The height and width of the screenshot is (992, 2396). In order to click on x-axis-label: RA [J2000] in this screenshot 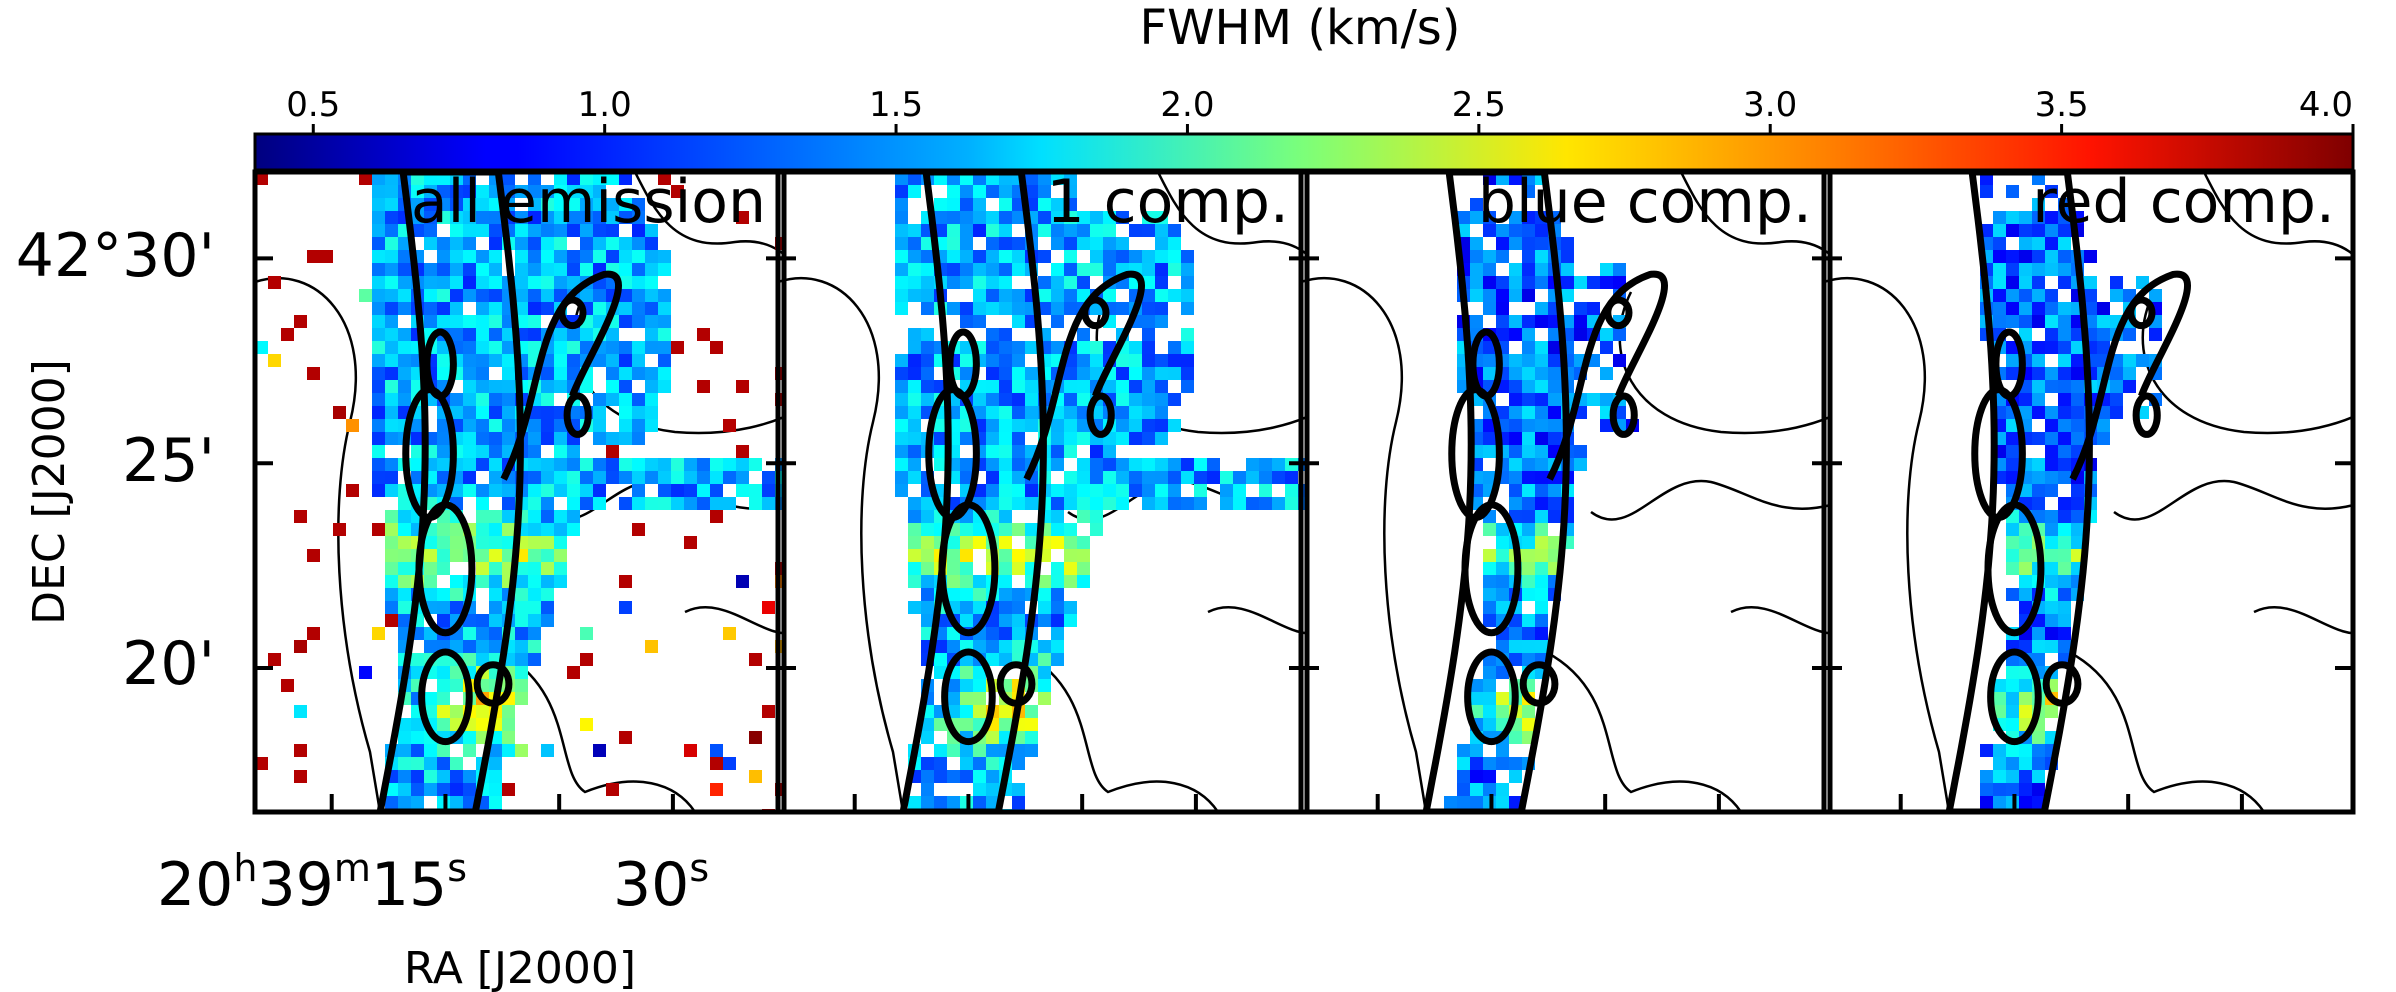, I will do `click(520, 967)`.